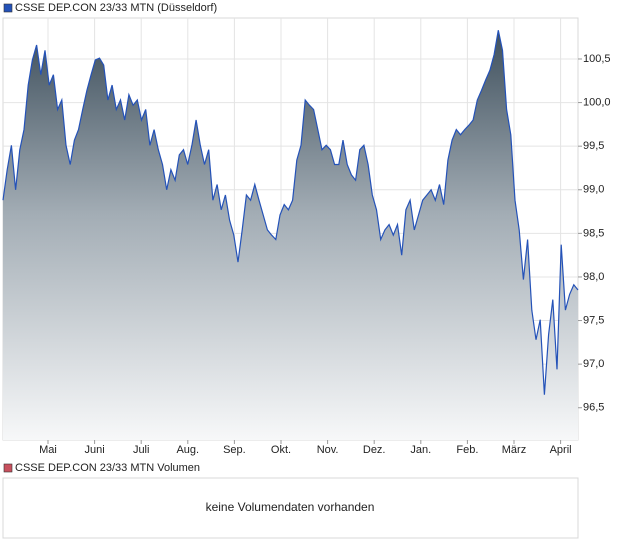 The image size is (620, 551). Describe the element at coordinates (95, 450) in the screenshot. I see `x-tick-label: Juni` at that location.